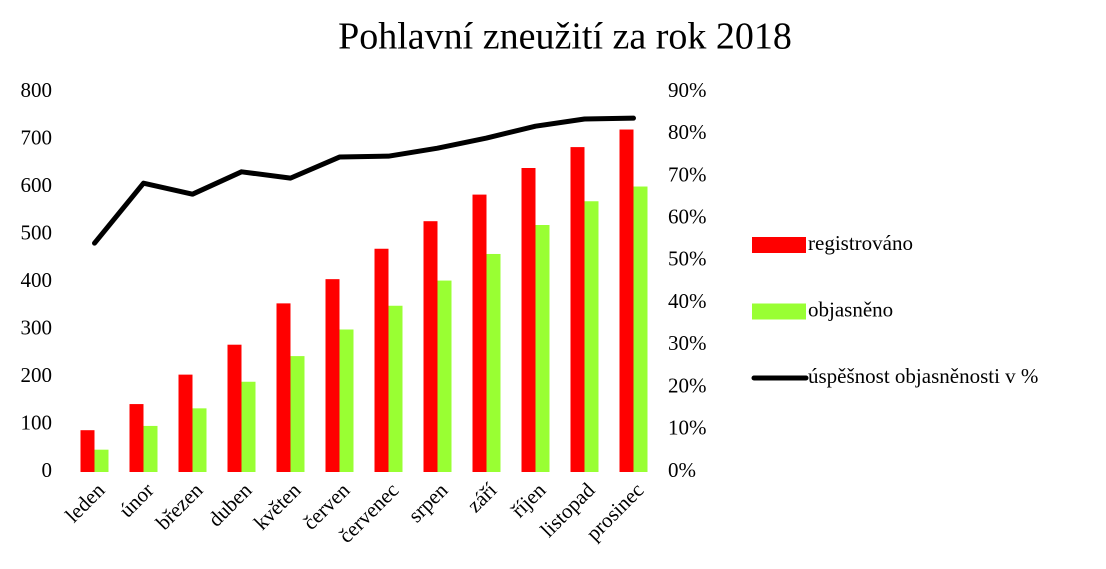 This screenshot has width=1106, height=569. I want to click on y2-tick-label: 50%, so click(687, 259).